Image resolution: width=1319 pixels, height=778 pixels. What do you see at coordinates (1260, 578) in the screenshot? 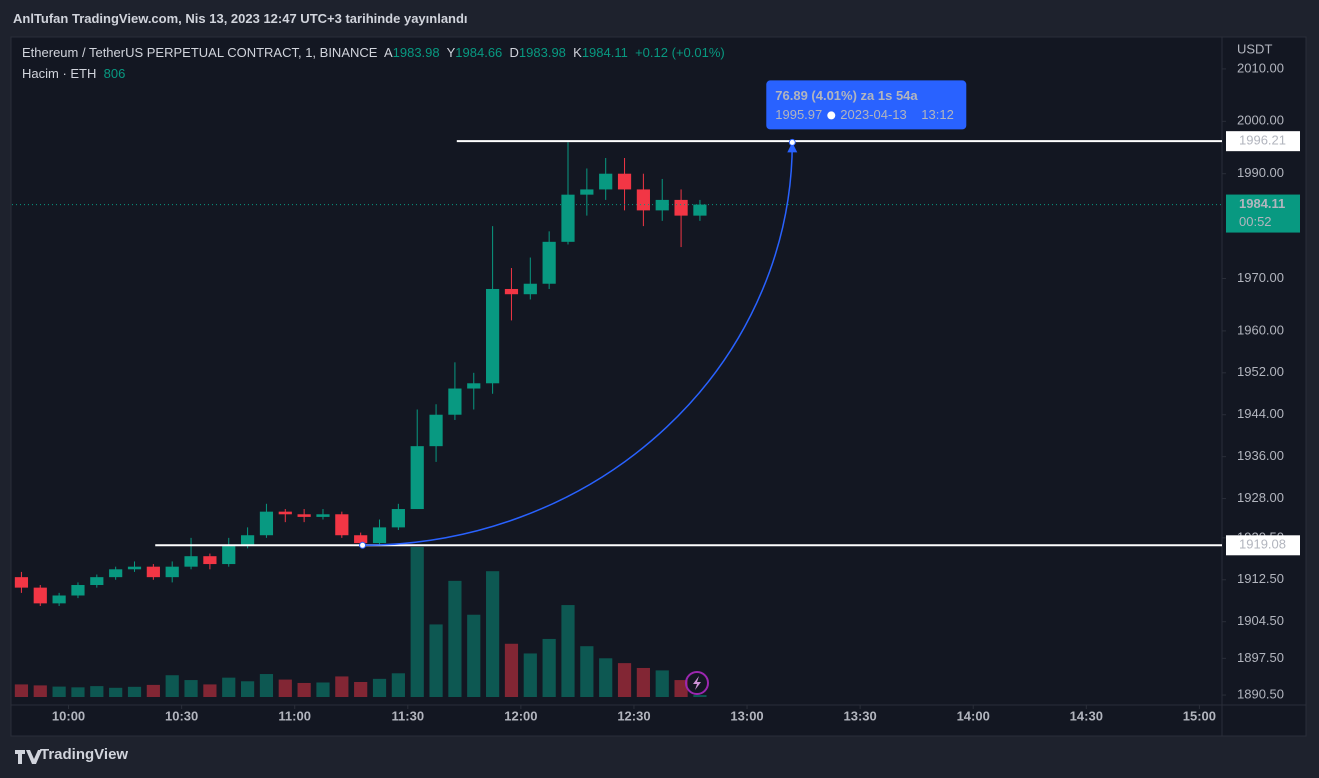
I see `y-tick-label: 1912.50` at bounding box center [1260, 578].